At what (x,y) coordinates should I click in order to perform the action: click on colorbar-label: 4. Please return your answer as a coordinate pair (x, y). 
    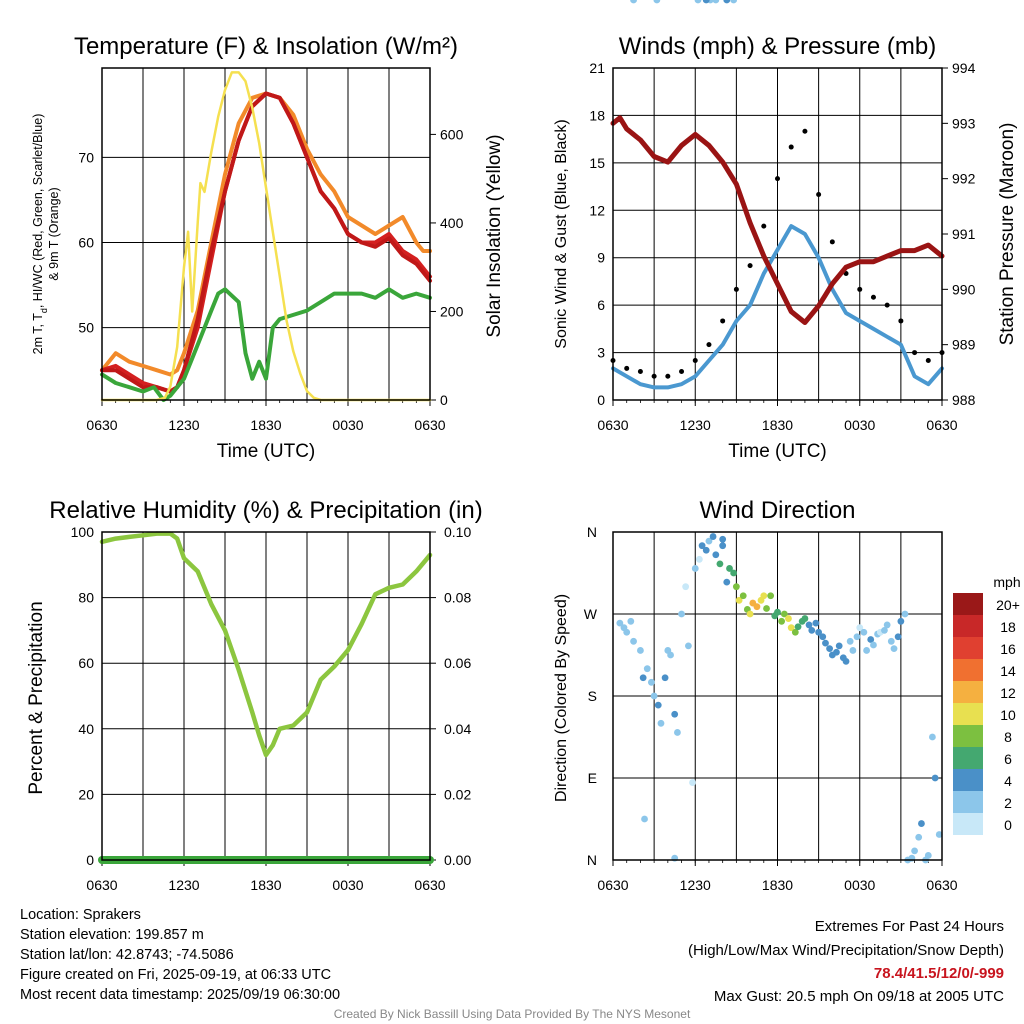
    Looking at the image, I should click on (1008, 781).